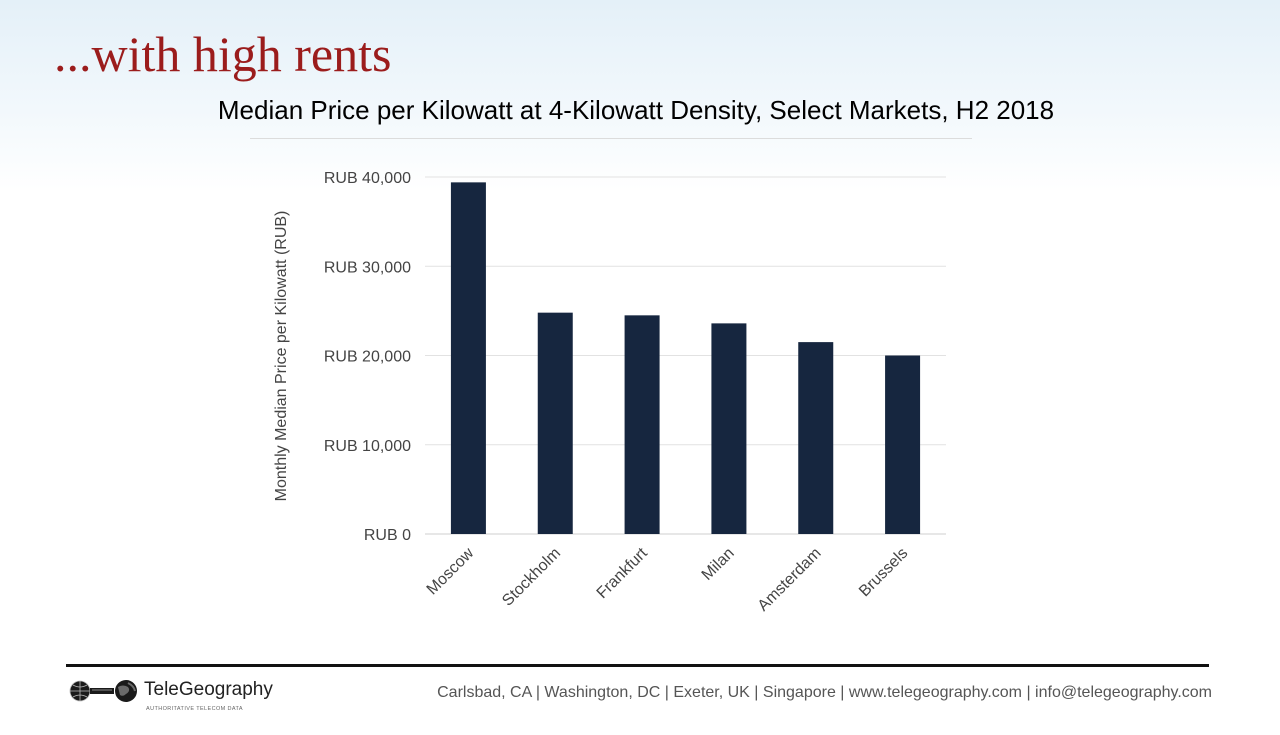  Describe the element at coordinates (790, 580) in the screenshot. I see `x-tick-label: Amsterdam` at that location.